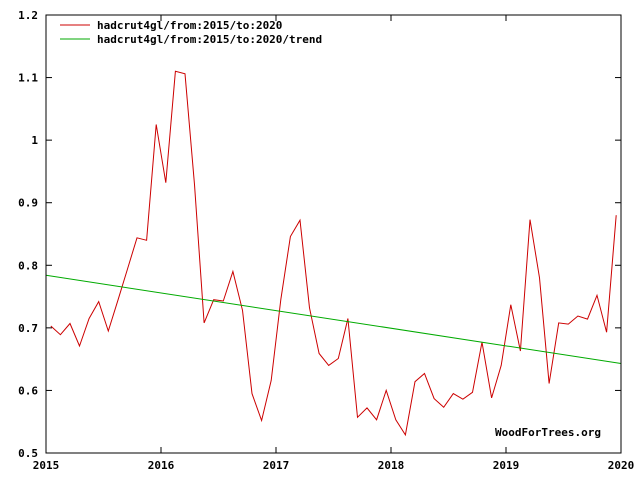  What do you see at coordinates (28, 453) in the screenshot?
I see `y-tick-label: 0.5` at bounding box center [28, 453].